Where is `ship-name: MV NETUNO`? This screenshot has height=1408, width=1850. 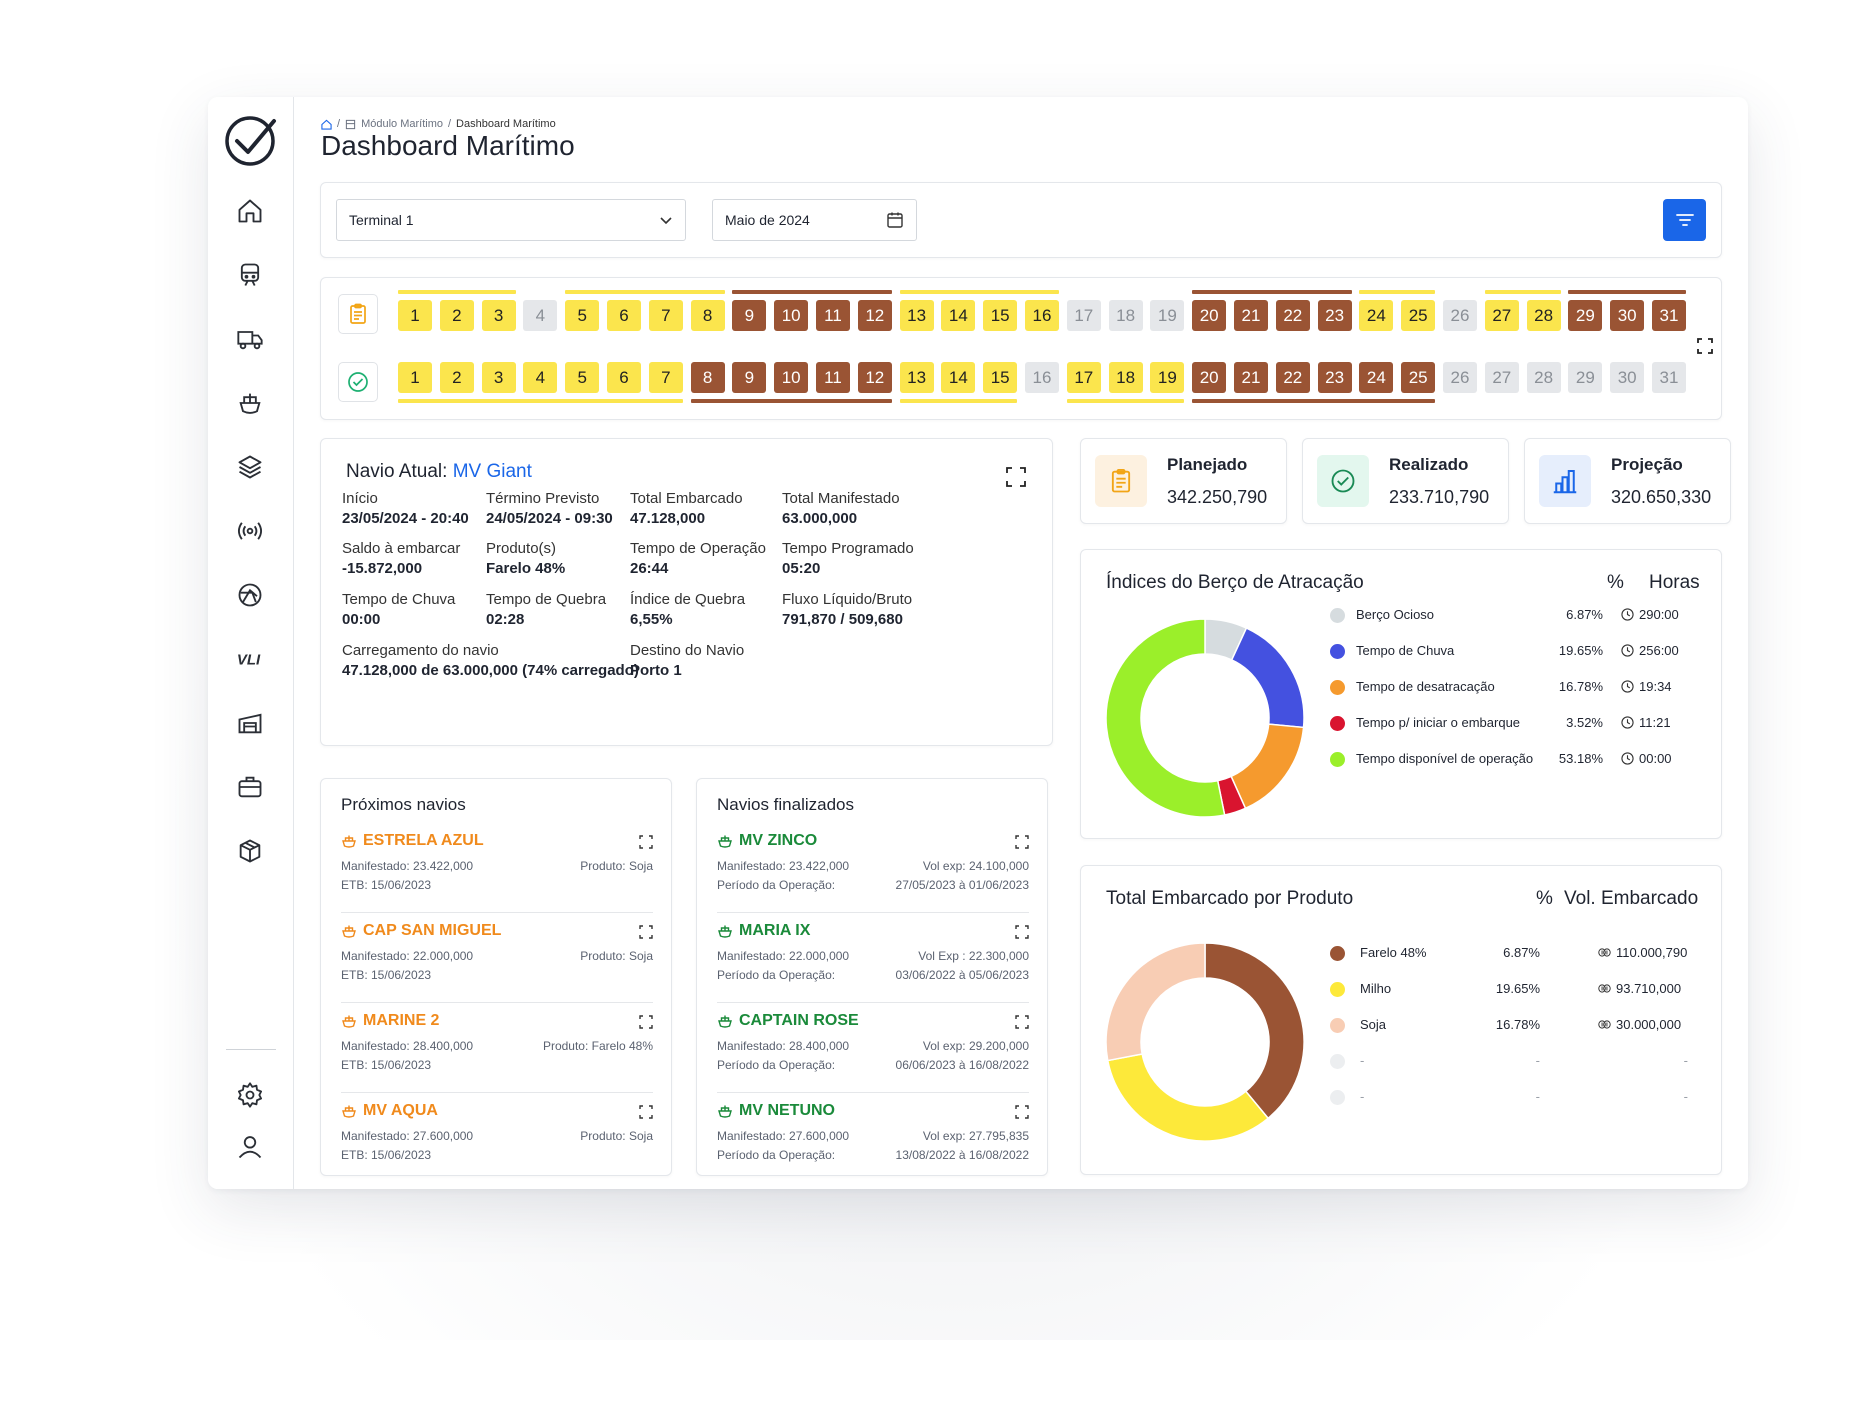
ship-name: MV NETUNO is located at coordinates (776, 1111).